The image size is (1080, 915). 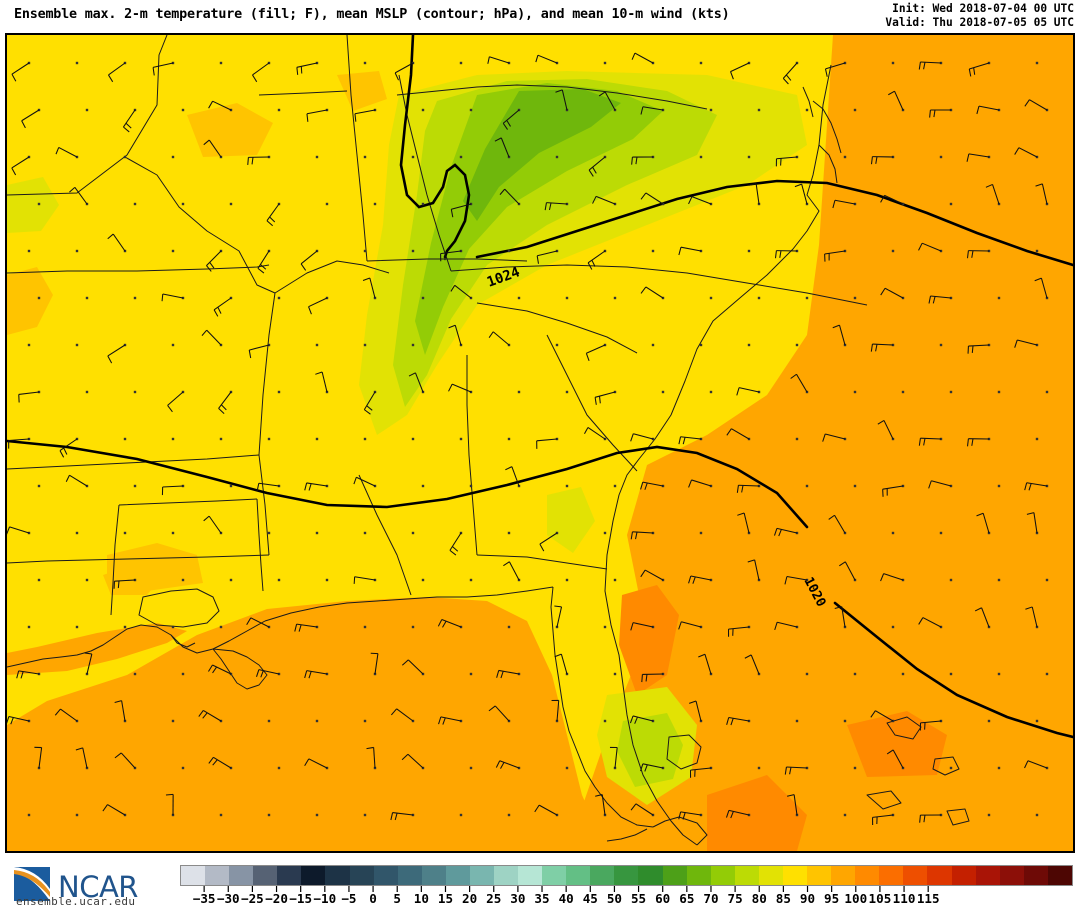 I want to click on colorbar-tick-label: −30, so click(x=228, y=898).